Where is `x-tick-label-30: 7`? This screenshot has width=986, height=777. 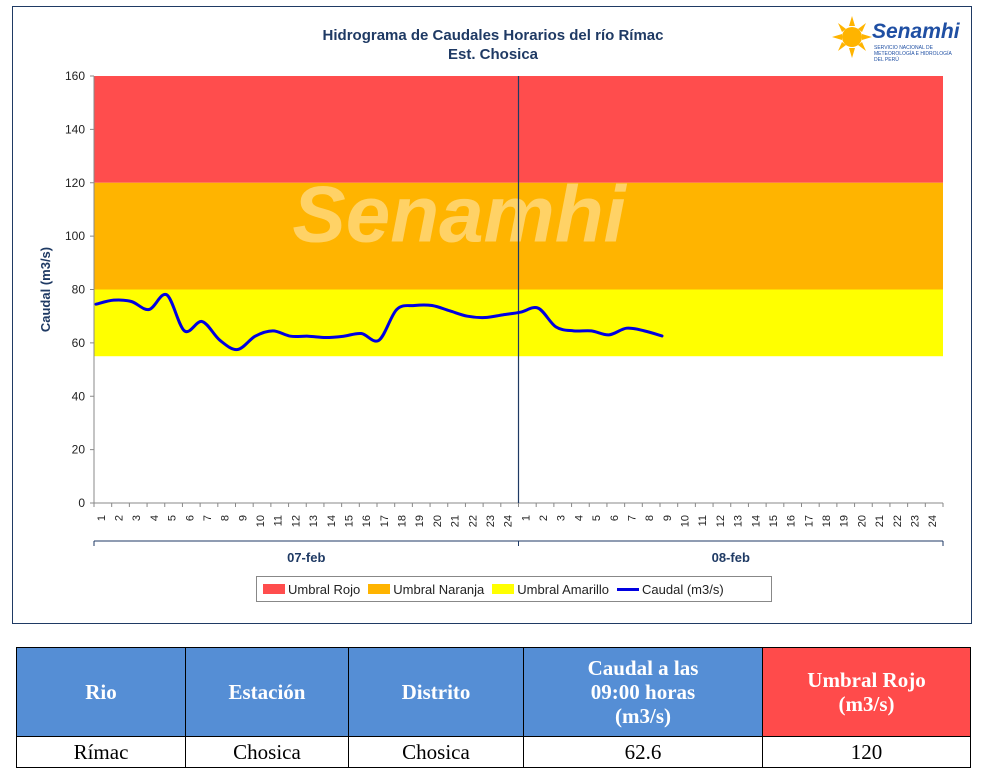 x-tick-label-30: 7 is located at coordinates (632, 518).